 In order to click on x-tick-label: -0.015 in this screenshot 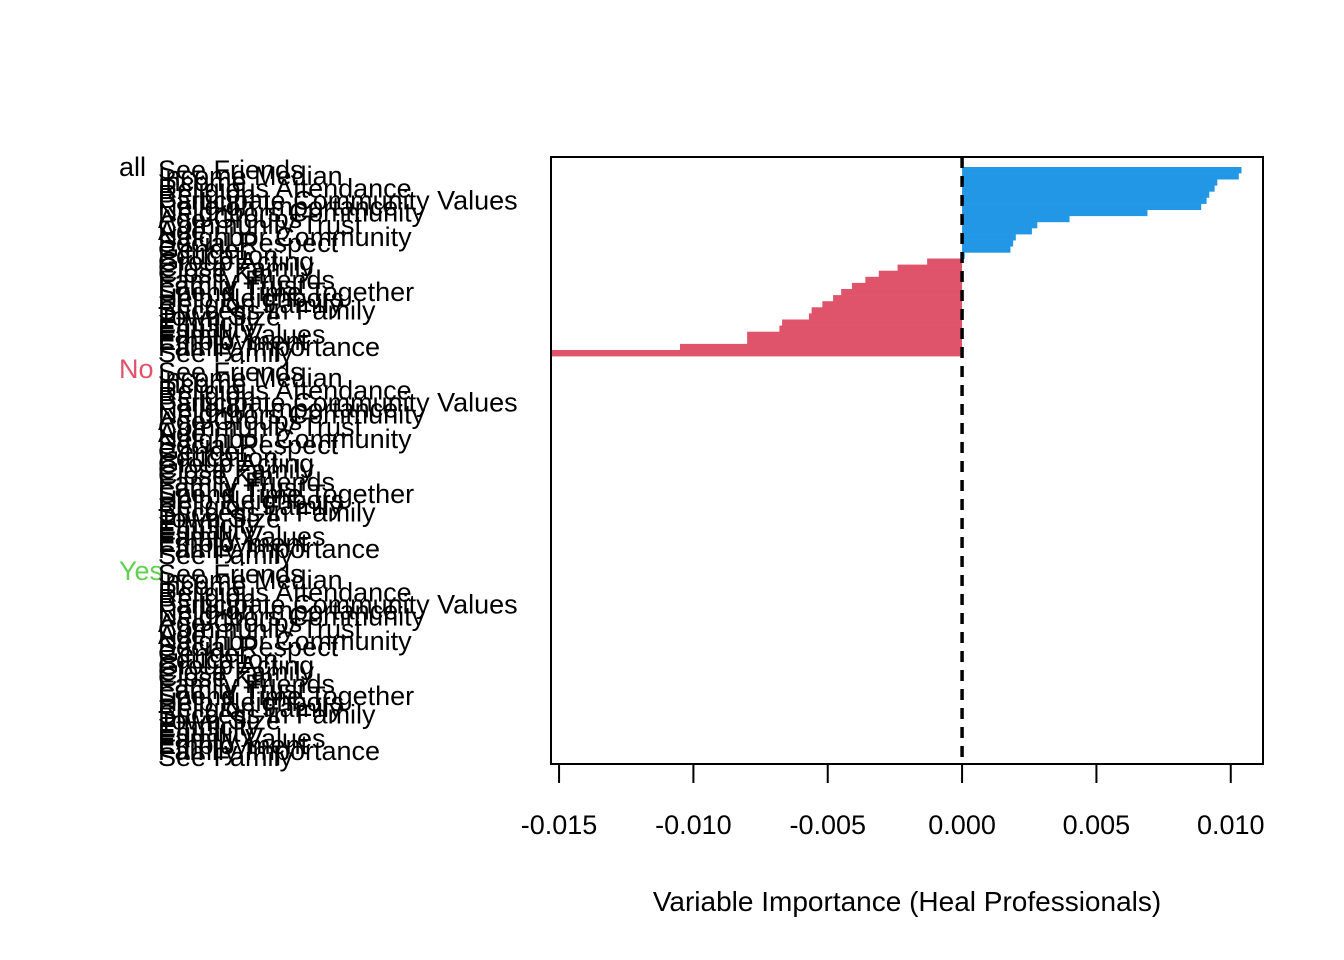, I will do `click(559, 825)`.